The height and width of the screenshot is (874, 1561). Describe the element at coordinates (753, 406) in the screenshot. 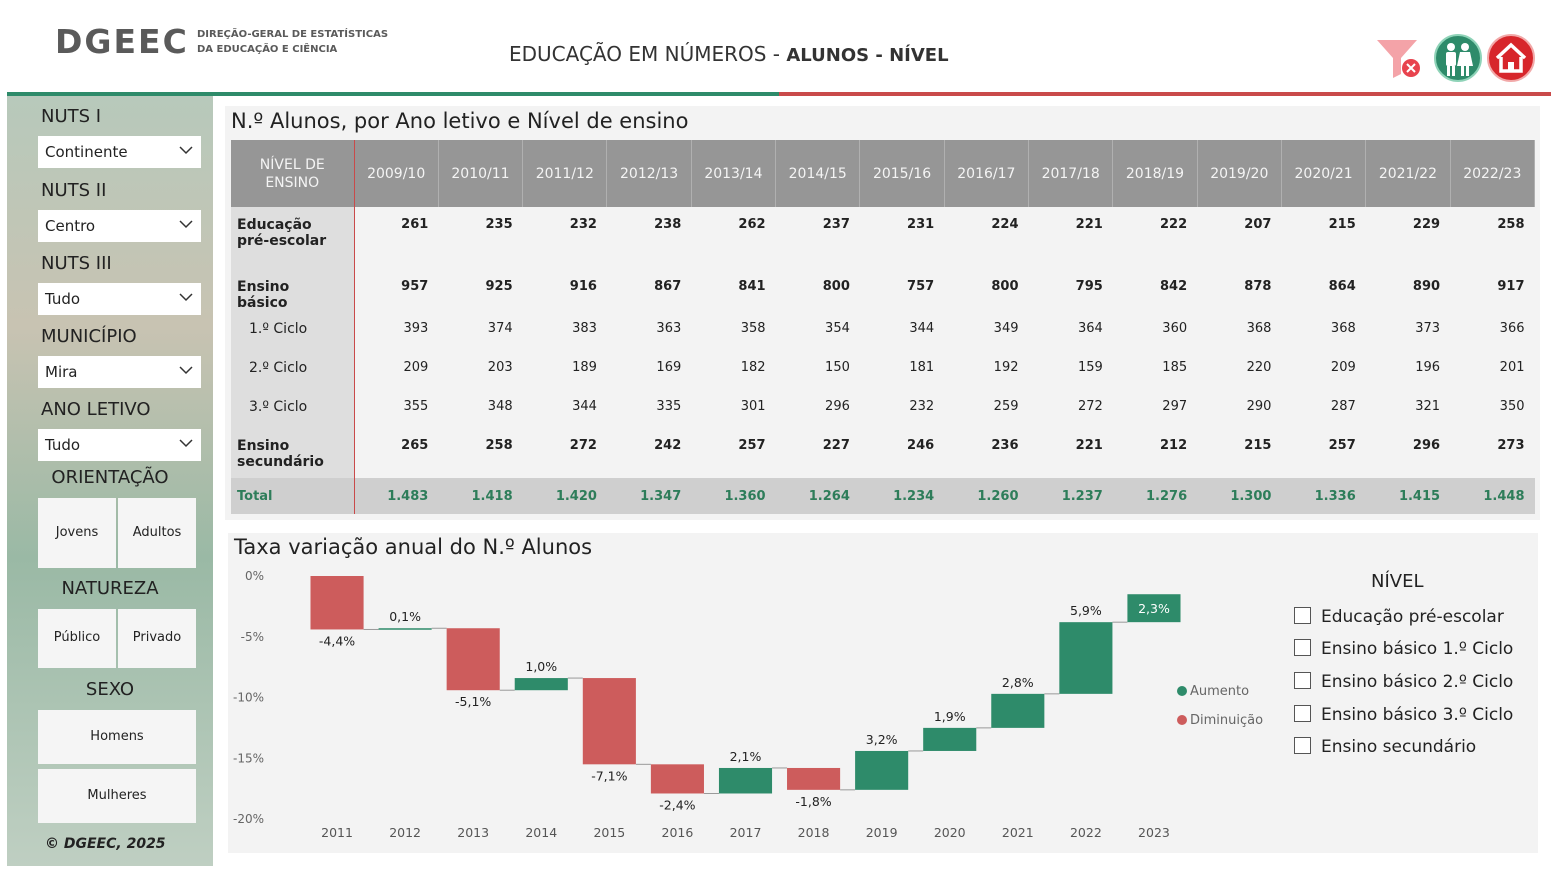

I see `table-cell: 301` at that location.